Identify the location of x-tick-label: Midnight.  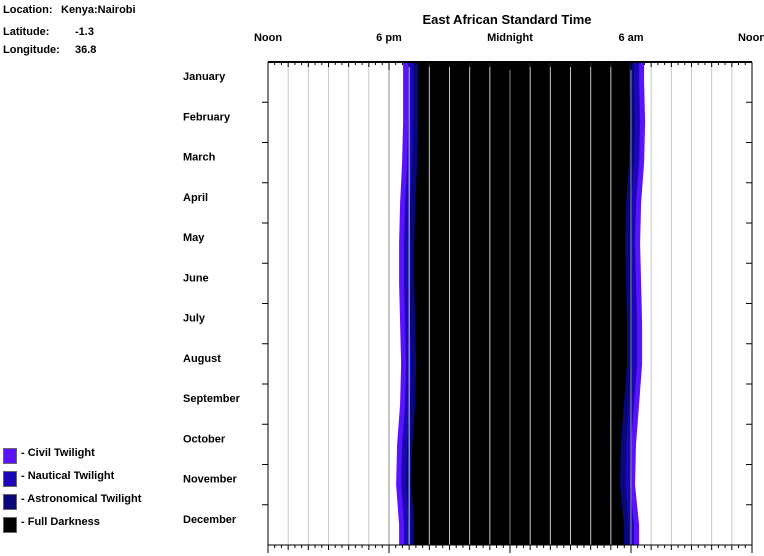
(510, 38).